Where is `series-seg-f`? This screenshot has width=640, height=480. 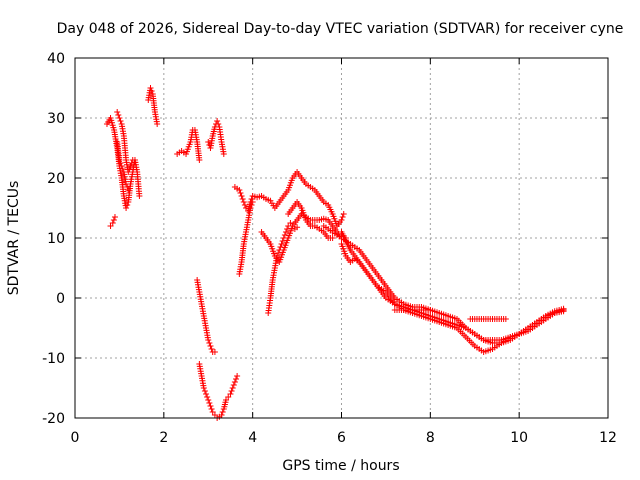
series-seg-f is located at coordinates (188, 145).